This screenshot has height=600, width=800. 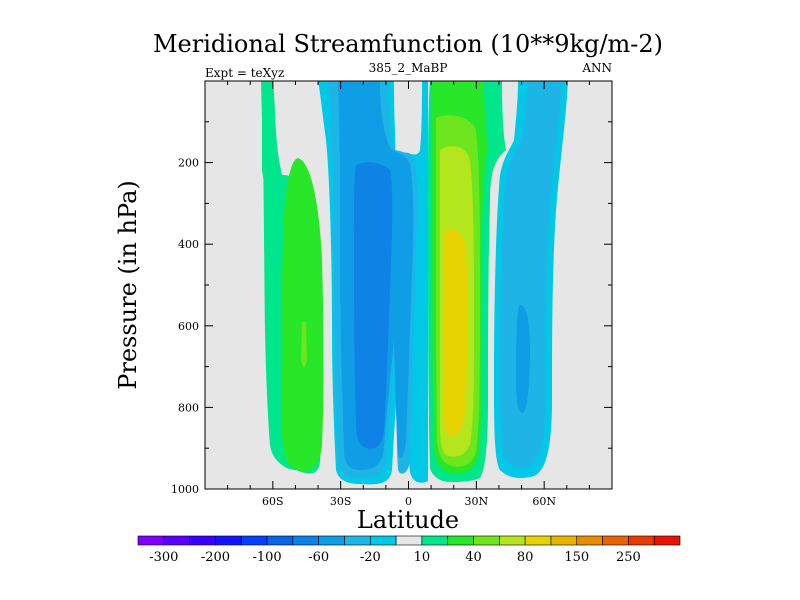 I want to click on x-tick-label: 60N, so click(x=544, y=501).